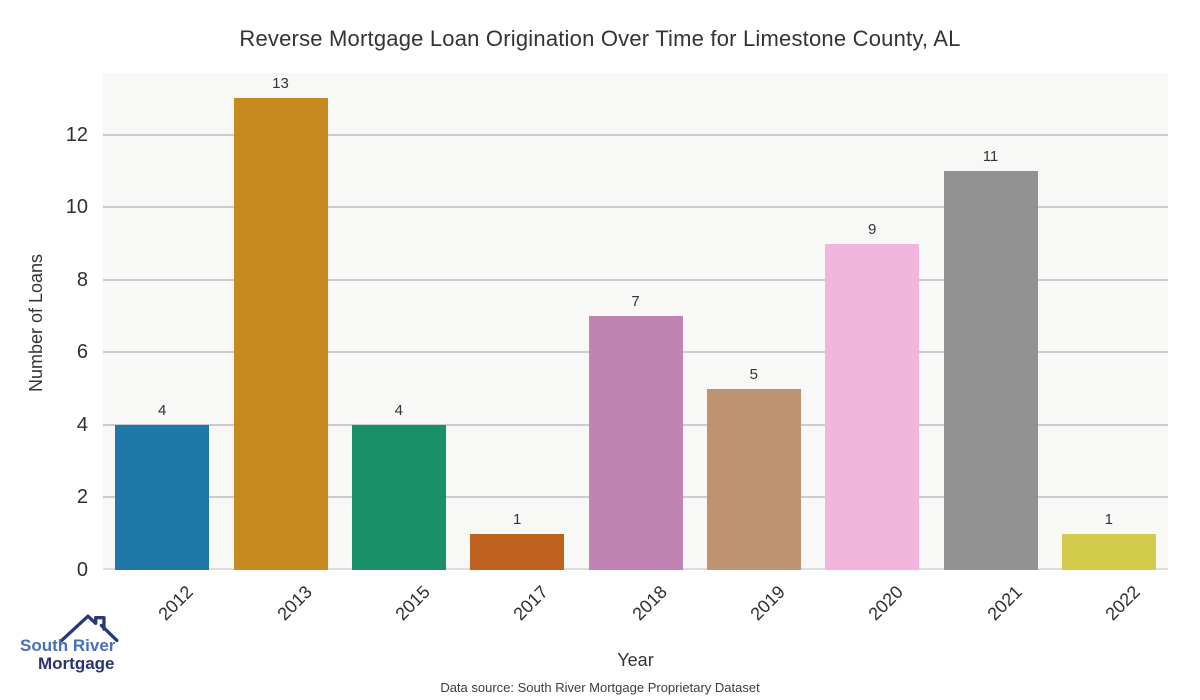 The height and width of the screenshot is (700, 1200). What do you see at coordinates (82, 497) in the screenshot?
I see `y-tick-label-2: 2` at bounding box center [82, 497].